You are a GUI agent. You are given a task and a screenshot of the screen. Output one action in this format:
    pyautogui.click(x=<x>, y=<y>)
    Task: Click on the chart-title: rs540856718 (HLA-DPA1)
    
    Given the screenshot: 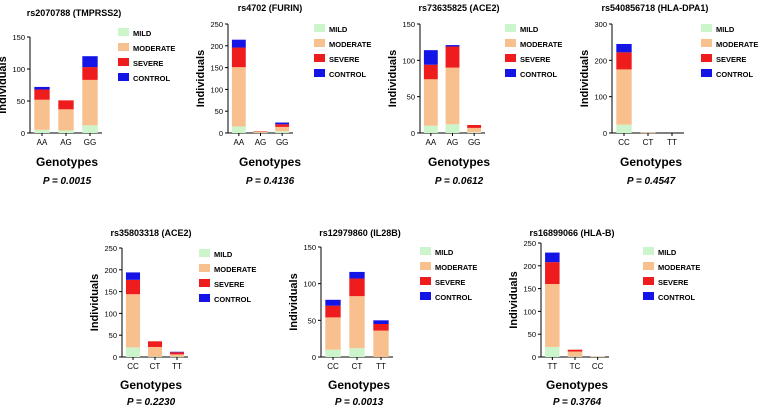 What is the action you would take?
    pyautogui.click(x=655, y=8)
    